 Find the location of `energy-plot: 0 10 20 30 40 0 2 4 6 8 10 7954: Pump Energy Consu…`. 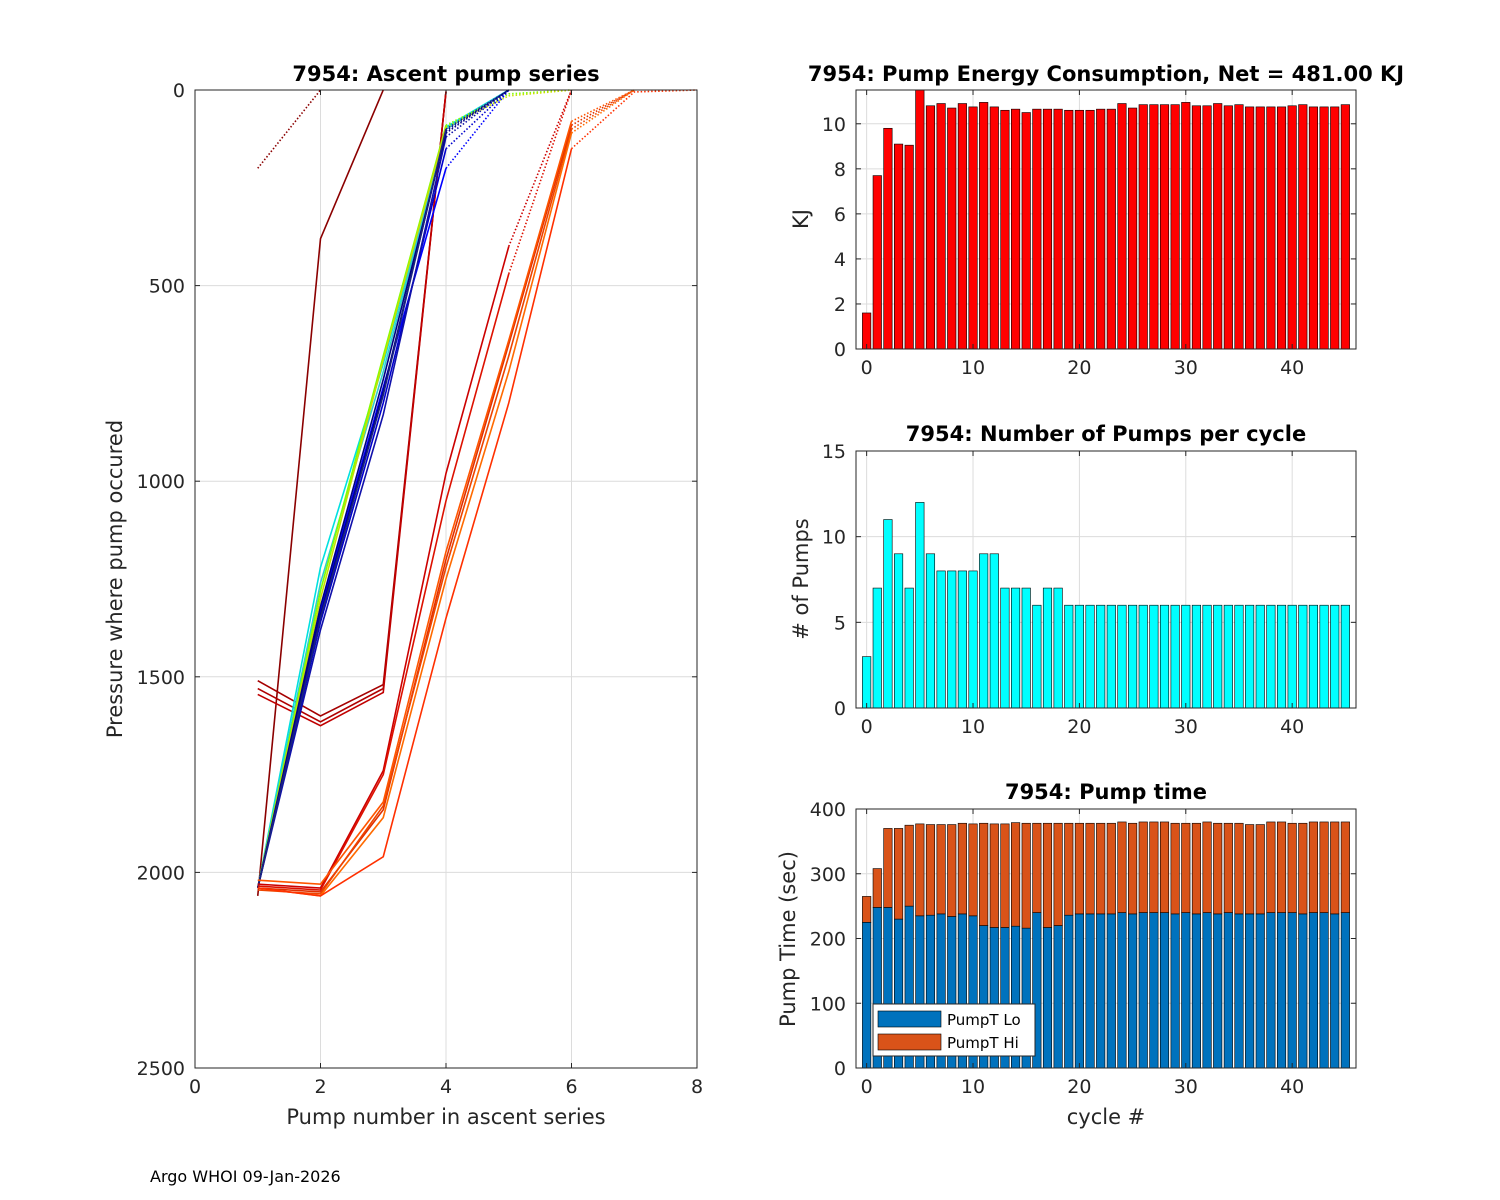

energy-plot: 0 10 20 30 40 0 2 4 6 8 10 7954: Pump Energy Consu… is located at coordinates (1096, 220).